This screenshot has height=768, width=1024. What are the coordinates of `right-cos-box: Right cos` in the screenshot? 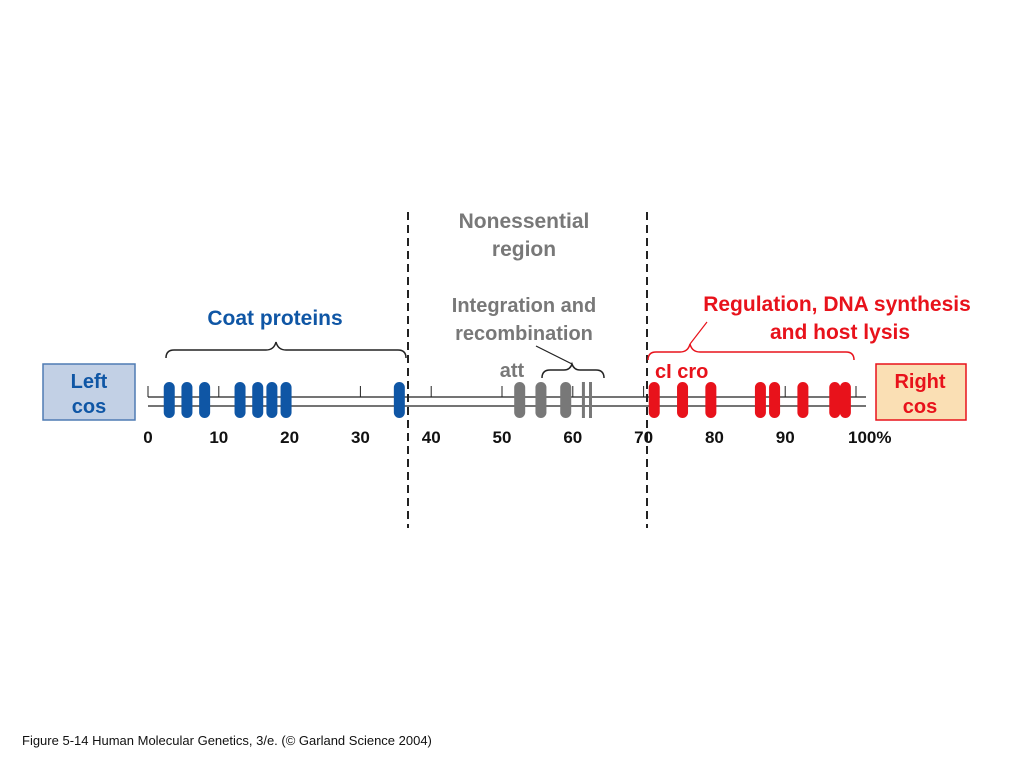 It's located at (921, 392).